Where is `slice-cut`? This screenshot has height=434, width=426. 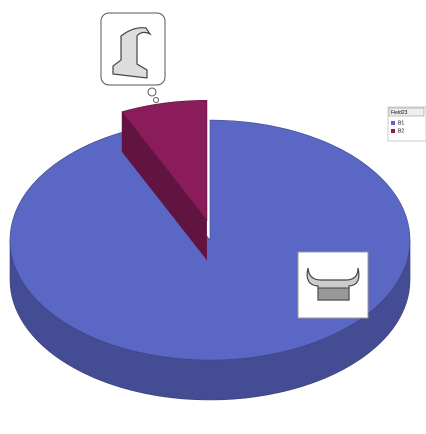 slice-cut is located at coordinates (164, 186).